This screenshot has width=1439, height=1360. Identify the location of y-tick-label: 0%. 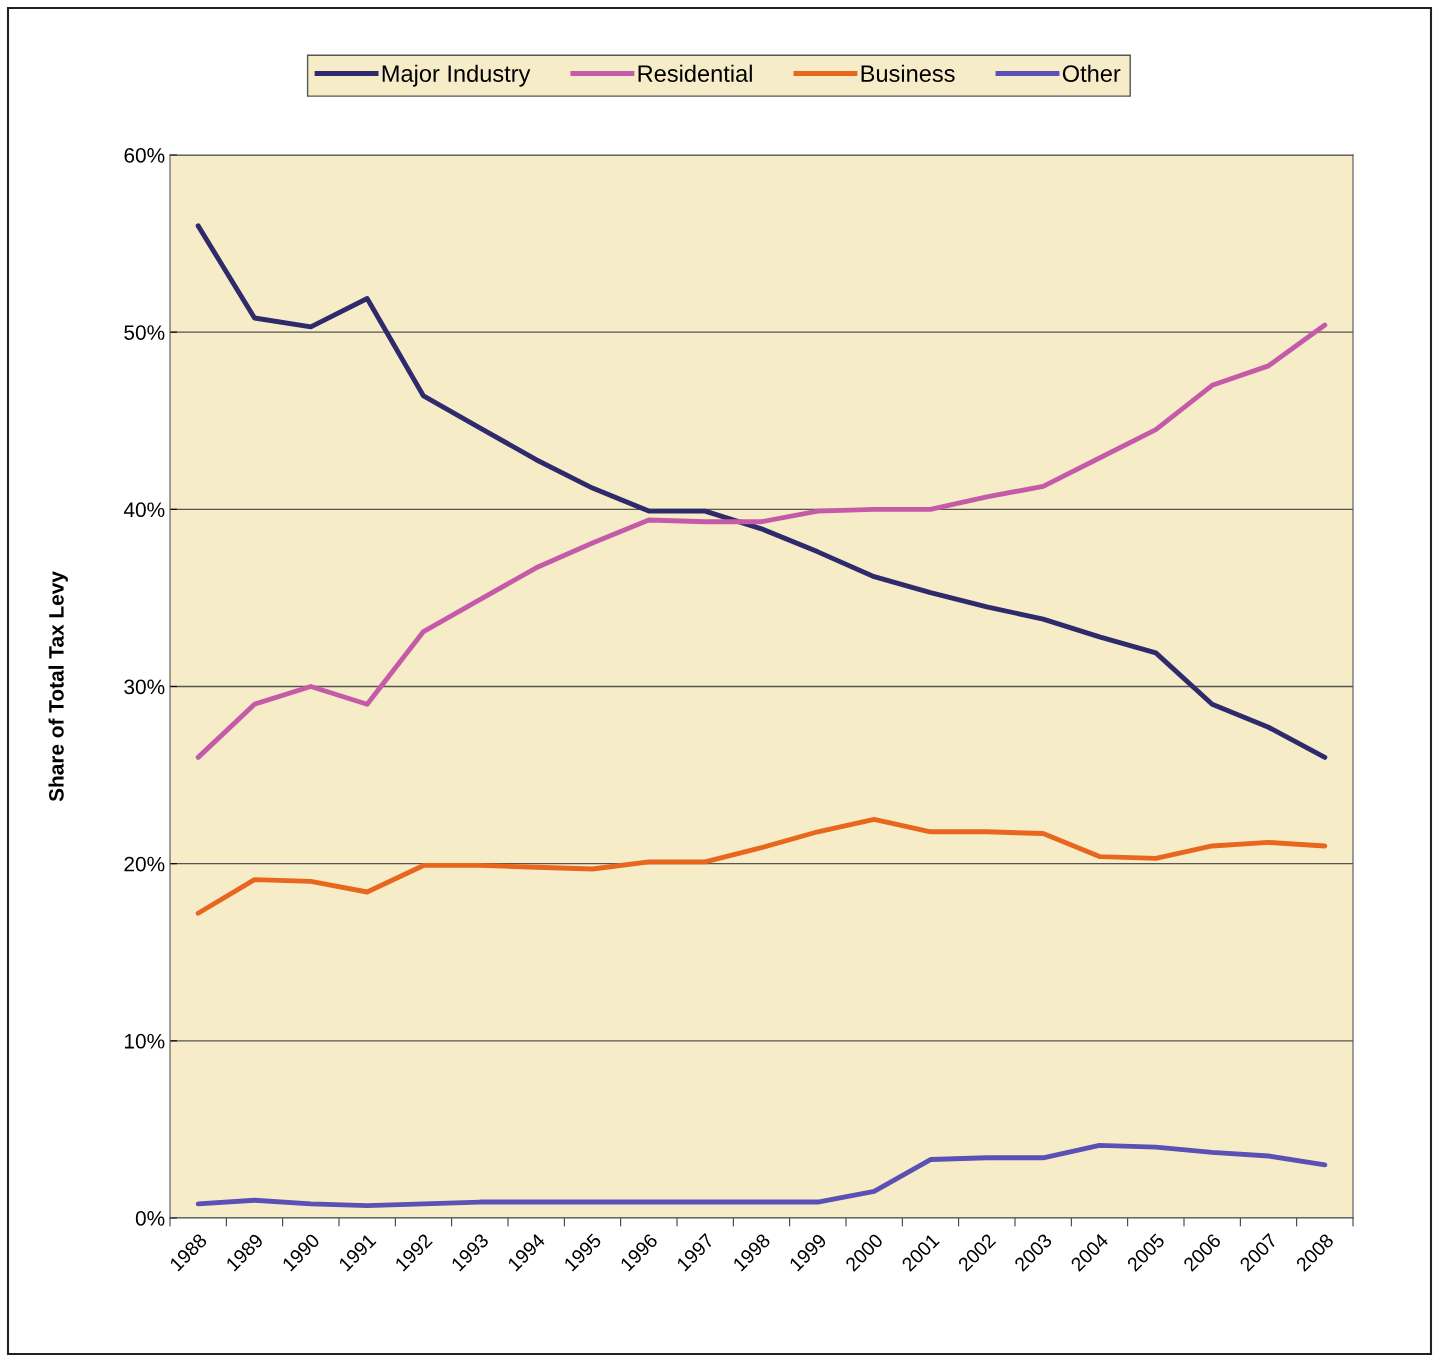
(150, 1218).